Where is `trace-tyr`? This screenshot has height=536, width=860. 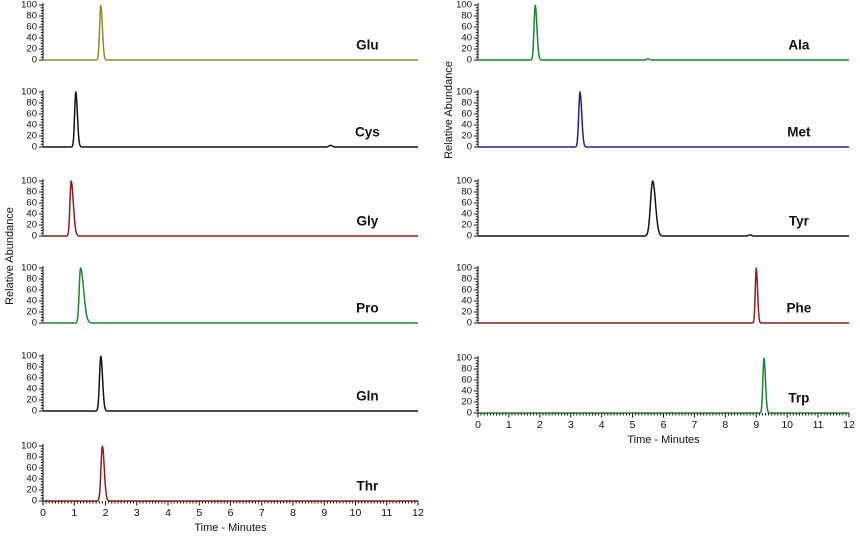
trace-tyr is located at coordinates (663, 208).